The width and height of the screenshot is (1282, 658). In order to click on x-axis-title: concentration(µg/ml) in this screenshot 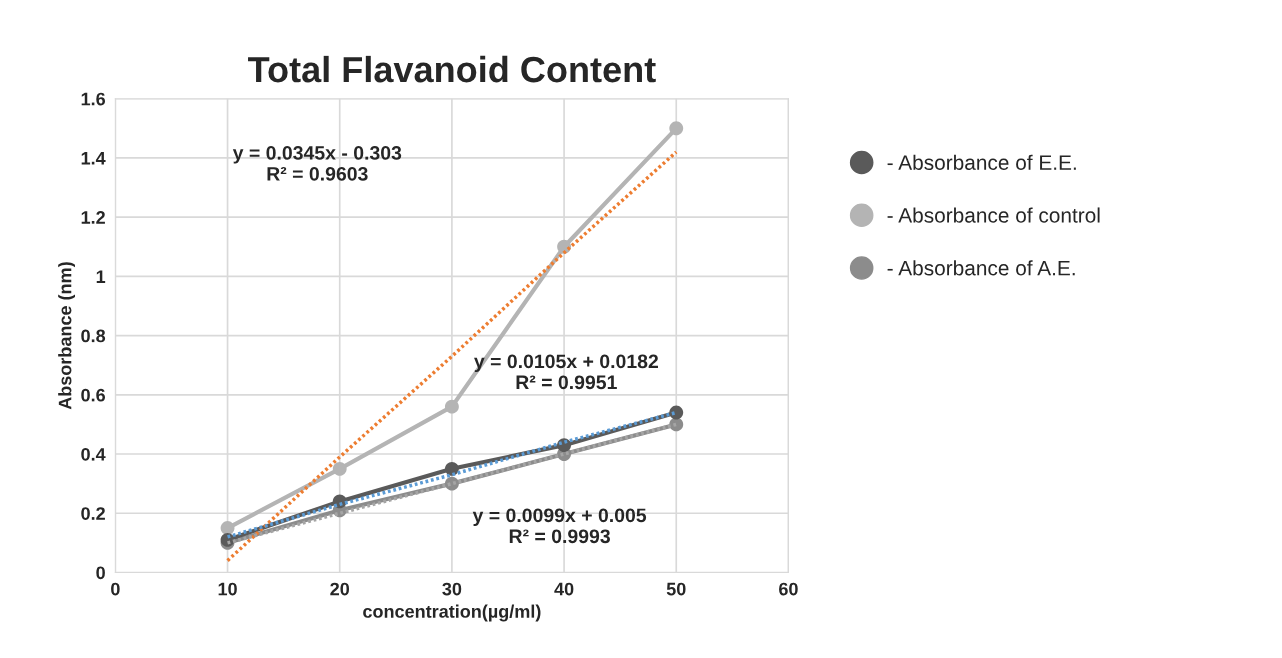, I will do `click(452, 613)`.